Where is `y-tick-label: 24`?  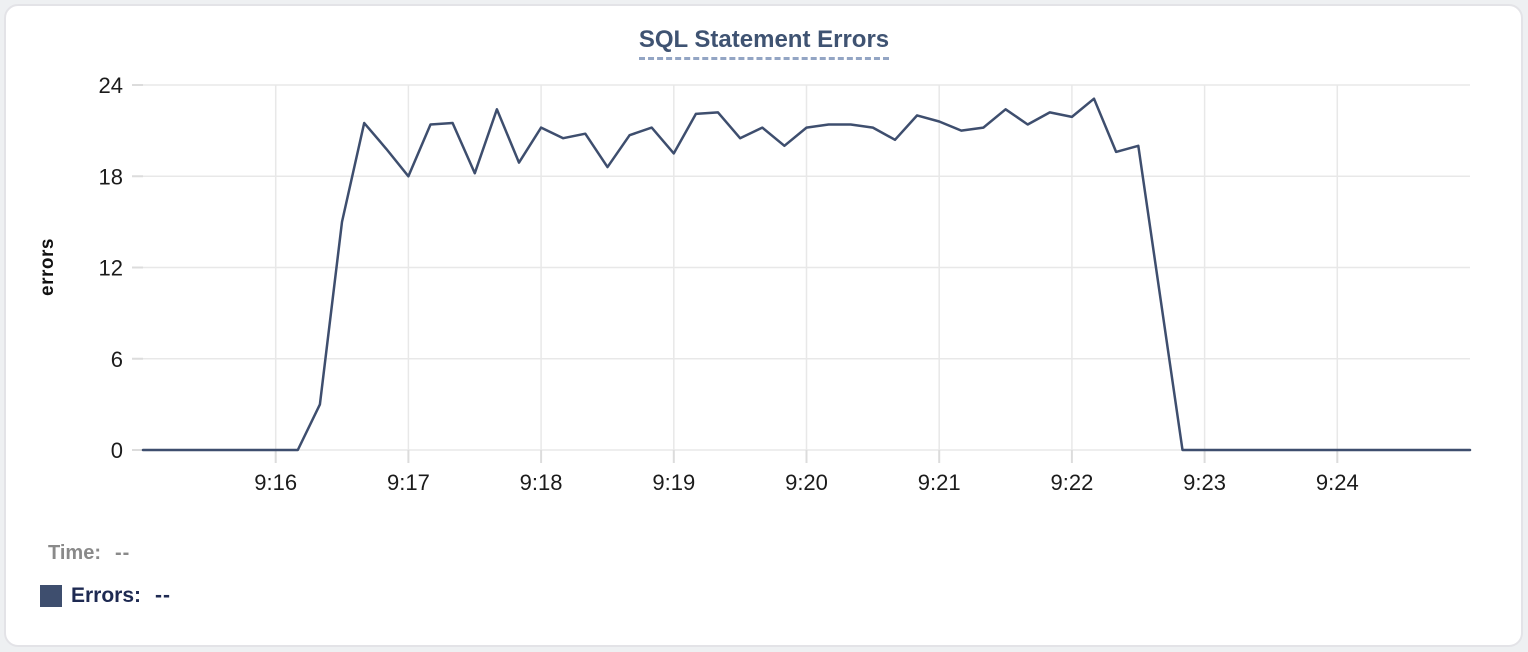
y-tick-label: 24 is located at coordinates (111, 85).